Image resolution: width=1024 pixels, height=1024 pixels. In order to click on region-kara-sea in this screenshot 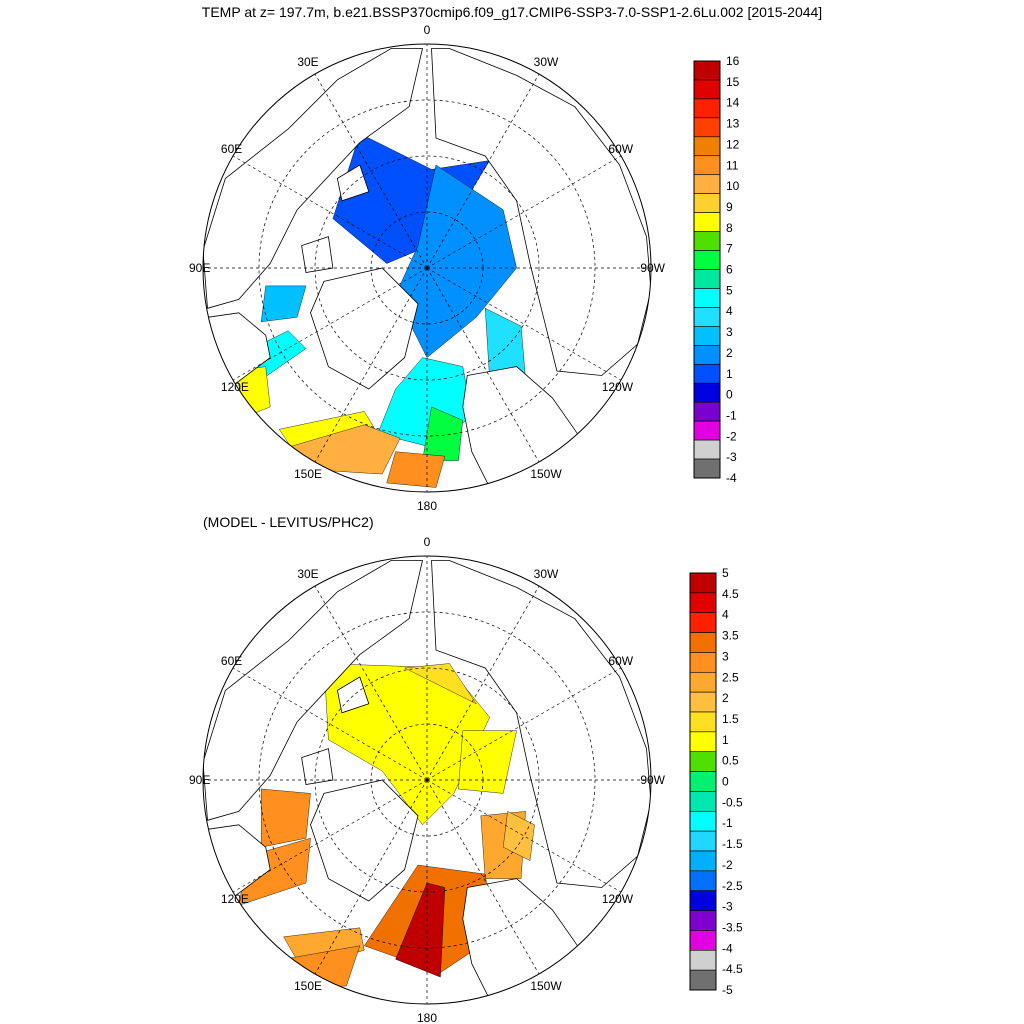, I will do `click(518, 836)`.